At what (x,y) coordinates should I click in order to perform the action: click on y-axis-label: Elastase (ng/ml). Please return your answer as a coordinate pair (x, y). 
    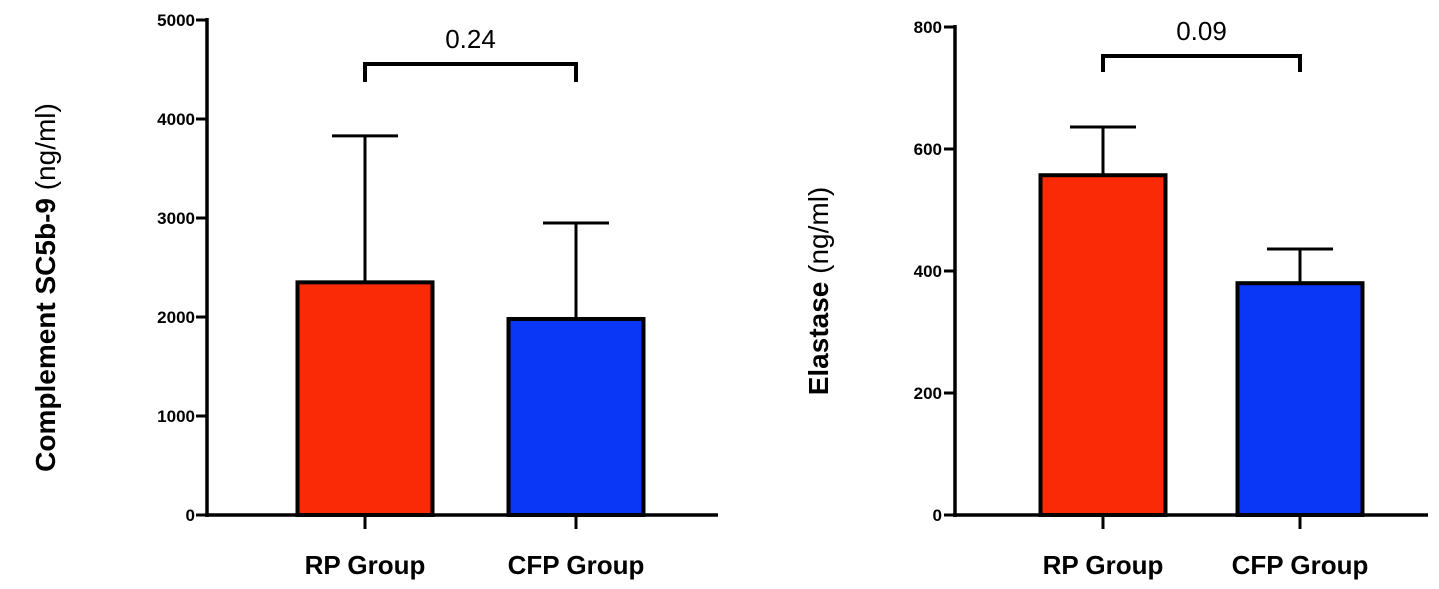
    Looking at the image, I should click on (818, 291).